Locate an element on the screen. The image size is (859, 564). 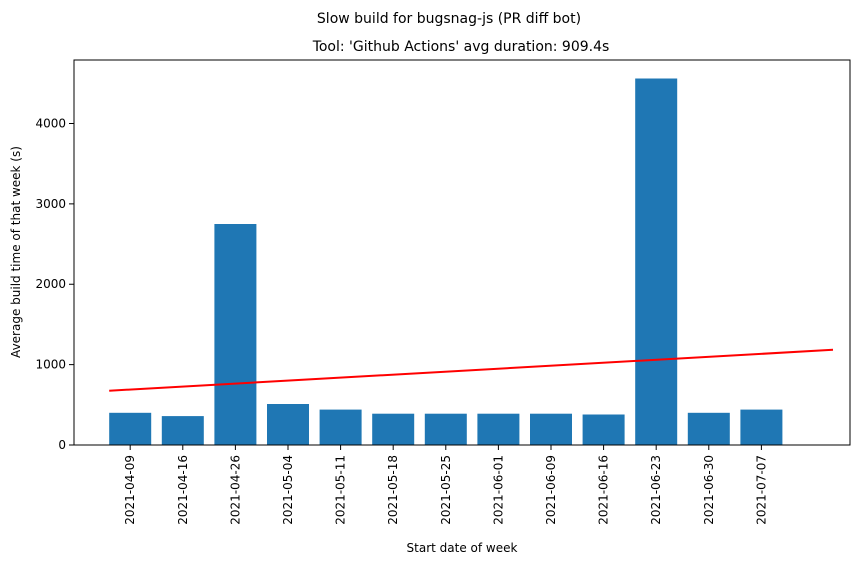
x-tick-label: 2021-07-07 is located at coordinates (761, 490).